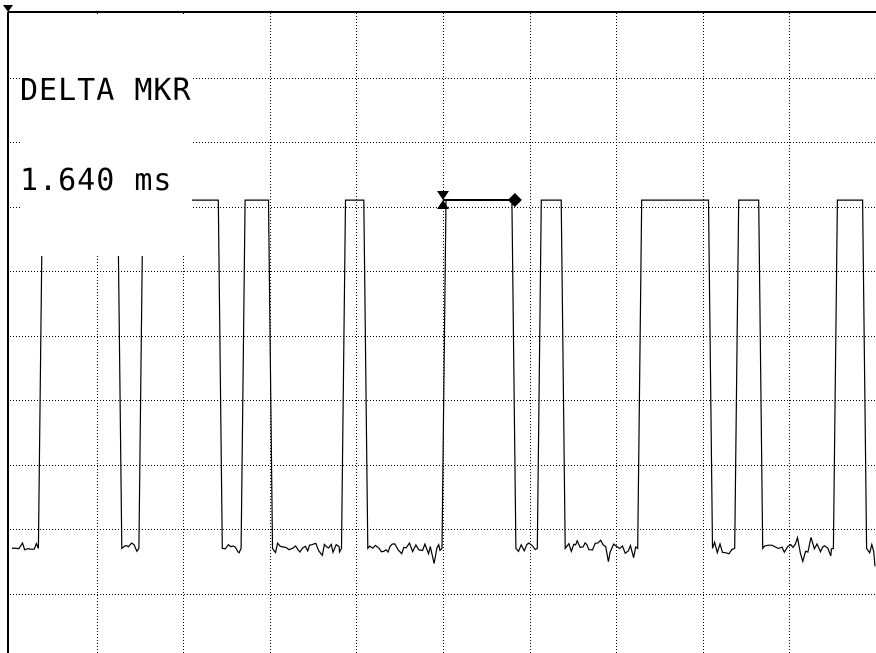  What do you see at coordinates (106, 136) in the screenshot?
I see `marker-readout: DELTA MKR 1.640 ms` at bounding box center [106, 136].